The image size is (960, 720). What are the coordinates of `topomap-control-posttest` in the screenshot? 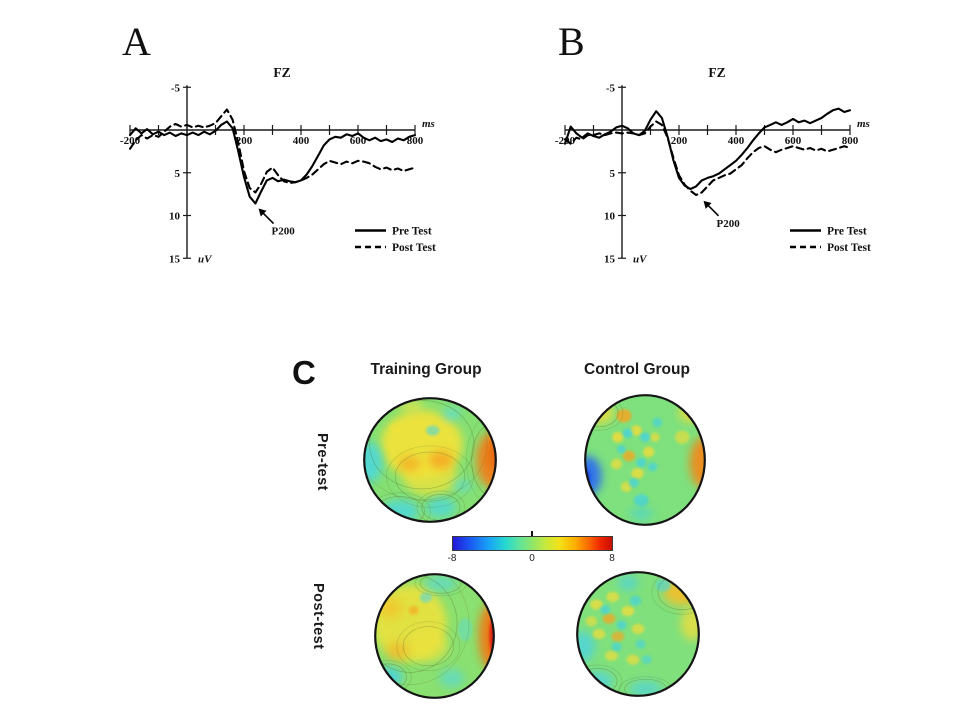 It's located at (638, 634).